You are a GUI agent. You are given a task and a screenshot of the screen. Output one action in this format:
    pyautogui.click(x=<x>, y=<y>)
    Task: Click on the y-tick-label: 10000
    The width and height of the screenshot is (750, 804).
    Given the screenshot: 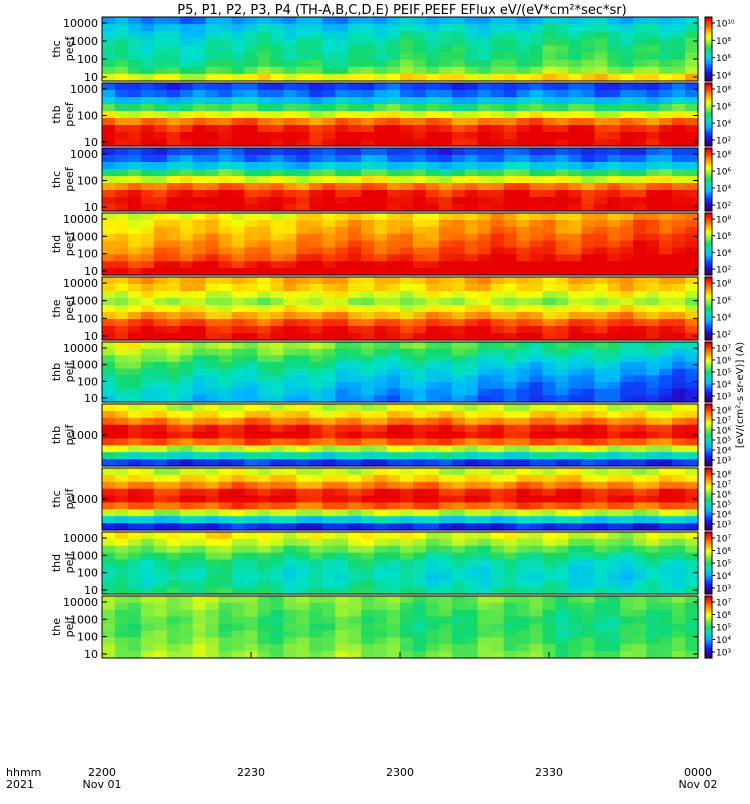 What is the action you would take?
    pyautogui.click(x=80, y=348)
    